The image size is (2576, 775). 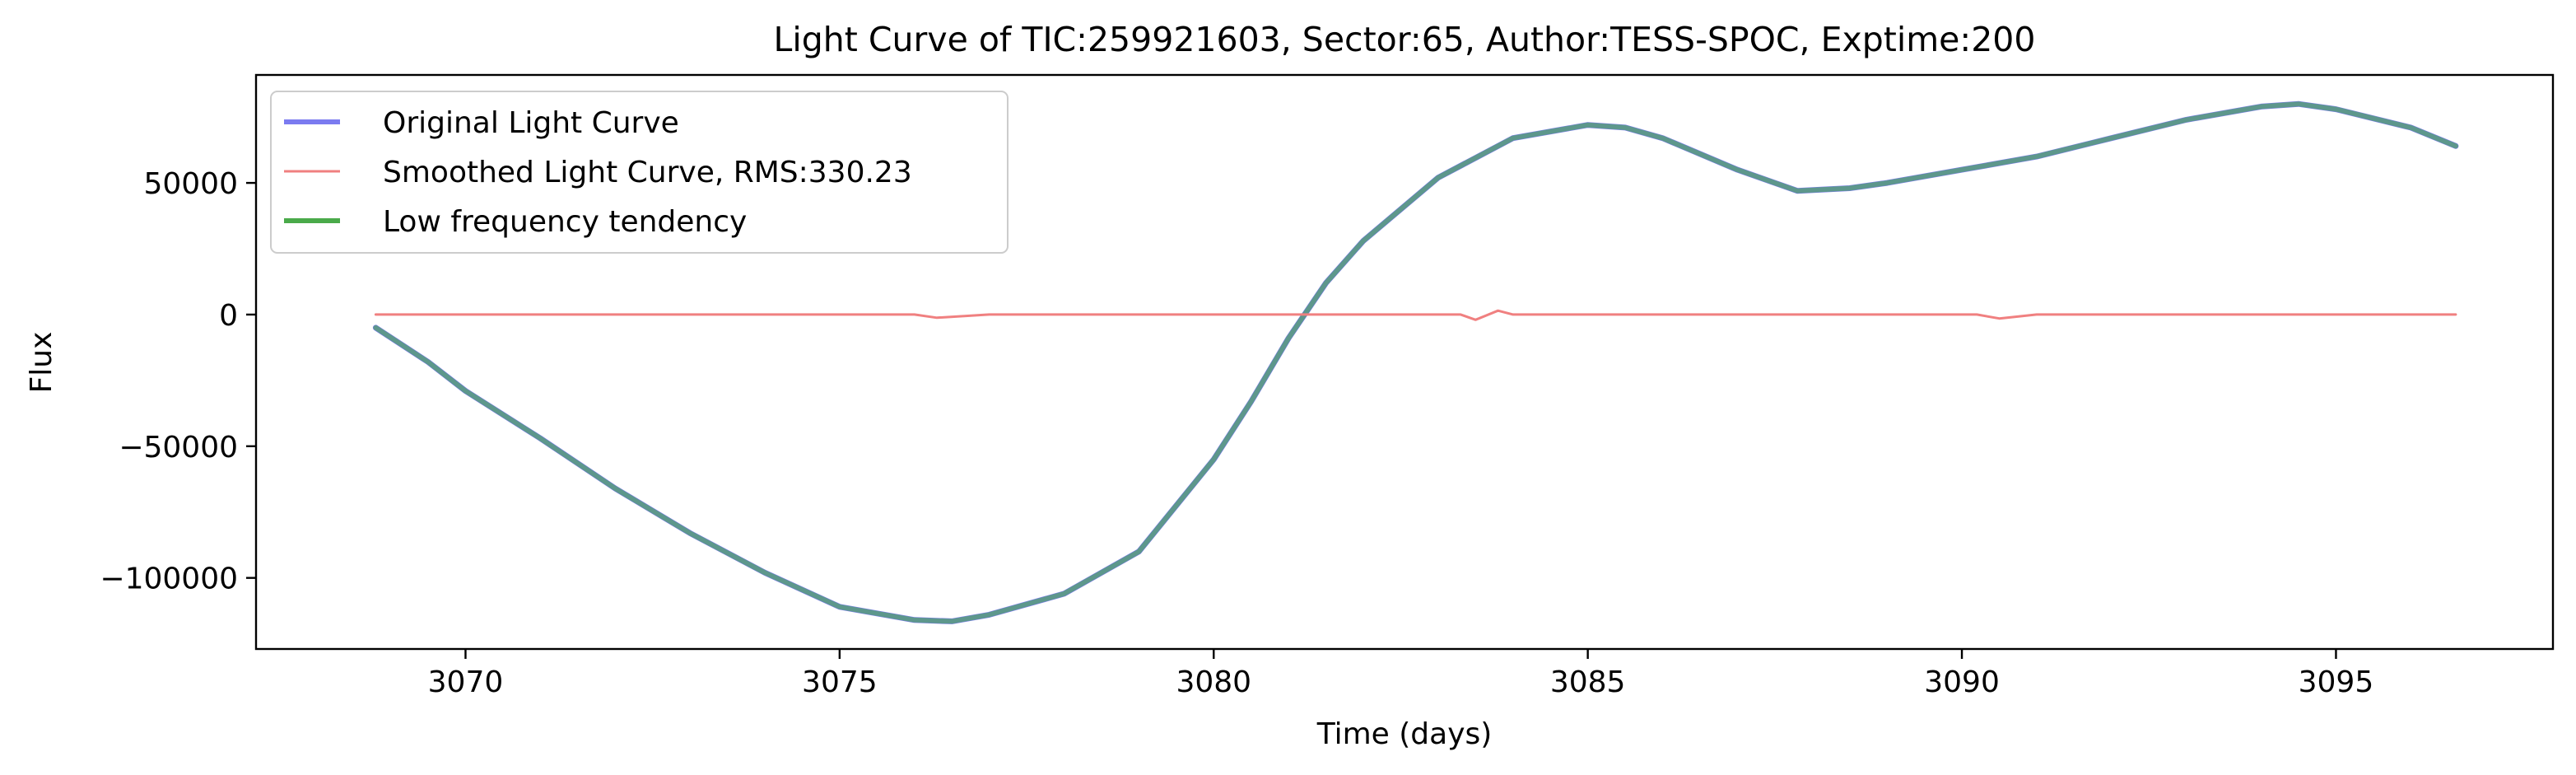 What do you see at coordinates (466, 682) in the screenshot?
I see `x-tick-label: 3070` at bounding box center [466, 682].